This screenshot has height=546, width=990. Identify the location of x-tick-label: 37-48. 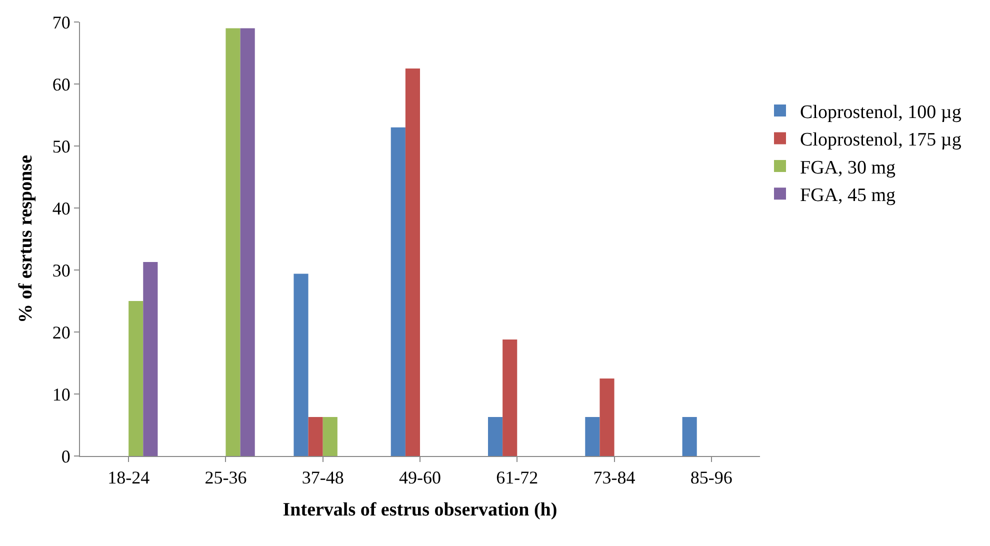
(323, 478).